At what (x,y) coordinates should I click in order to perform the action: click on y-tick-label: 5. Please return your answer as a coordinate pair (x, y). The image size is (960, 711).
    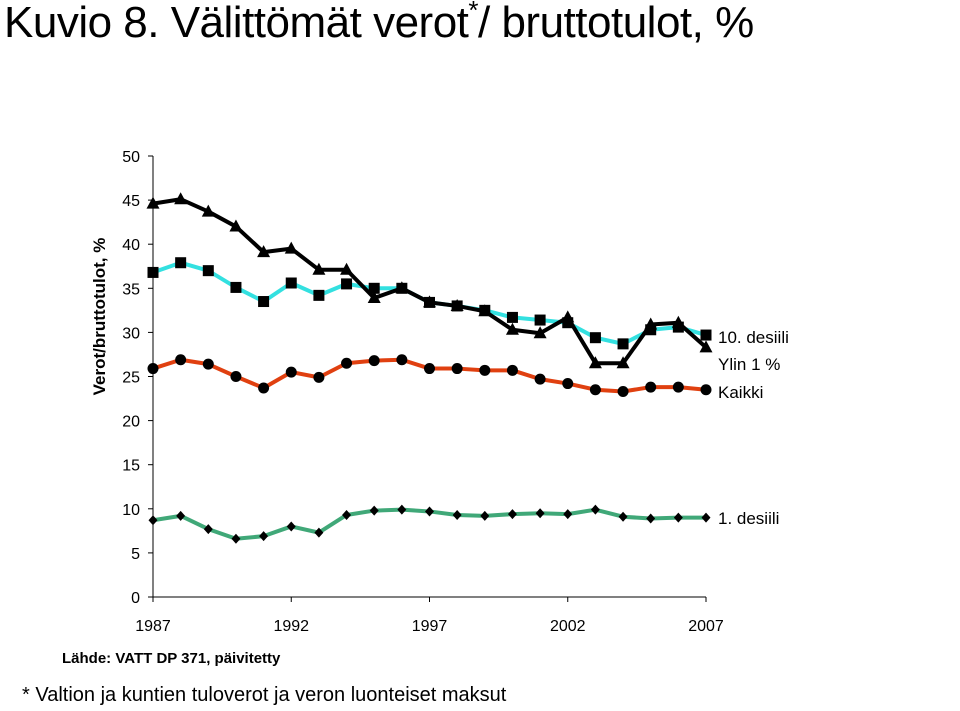
    Looking at the image, I should click on (135, 554).